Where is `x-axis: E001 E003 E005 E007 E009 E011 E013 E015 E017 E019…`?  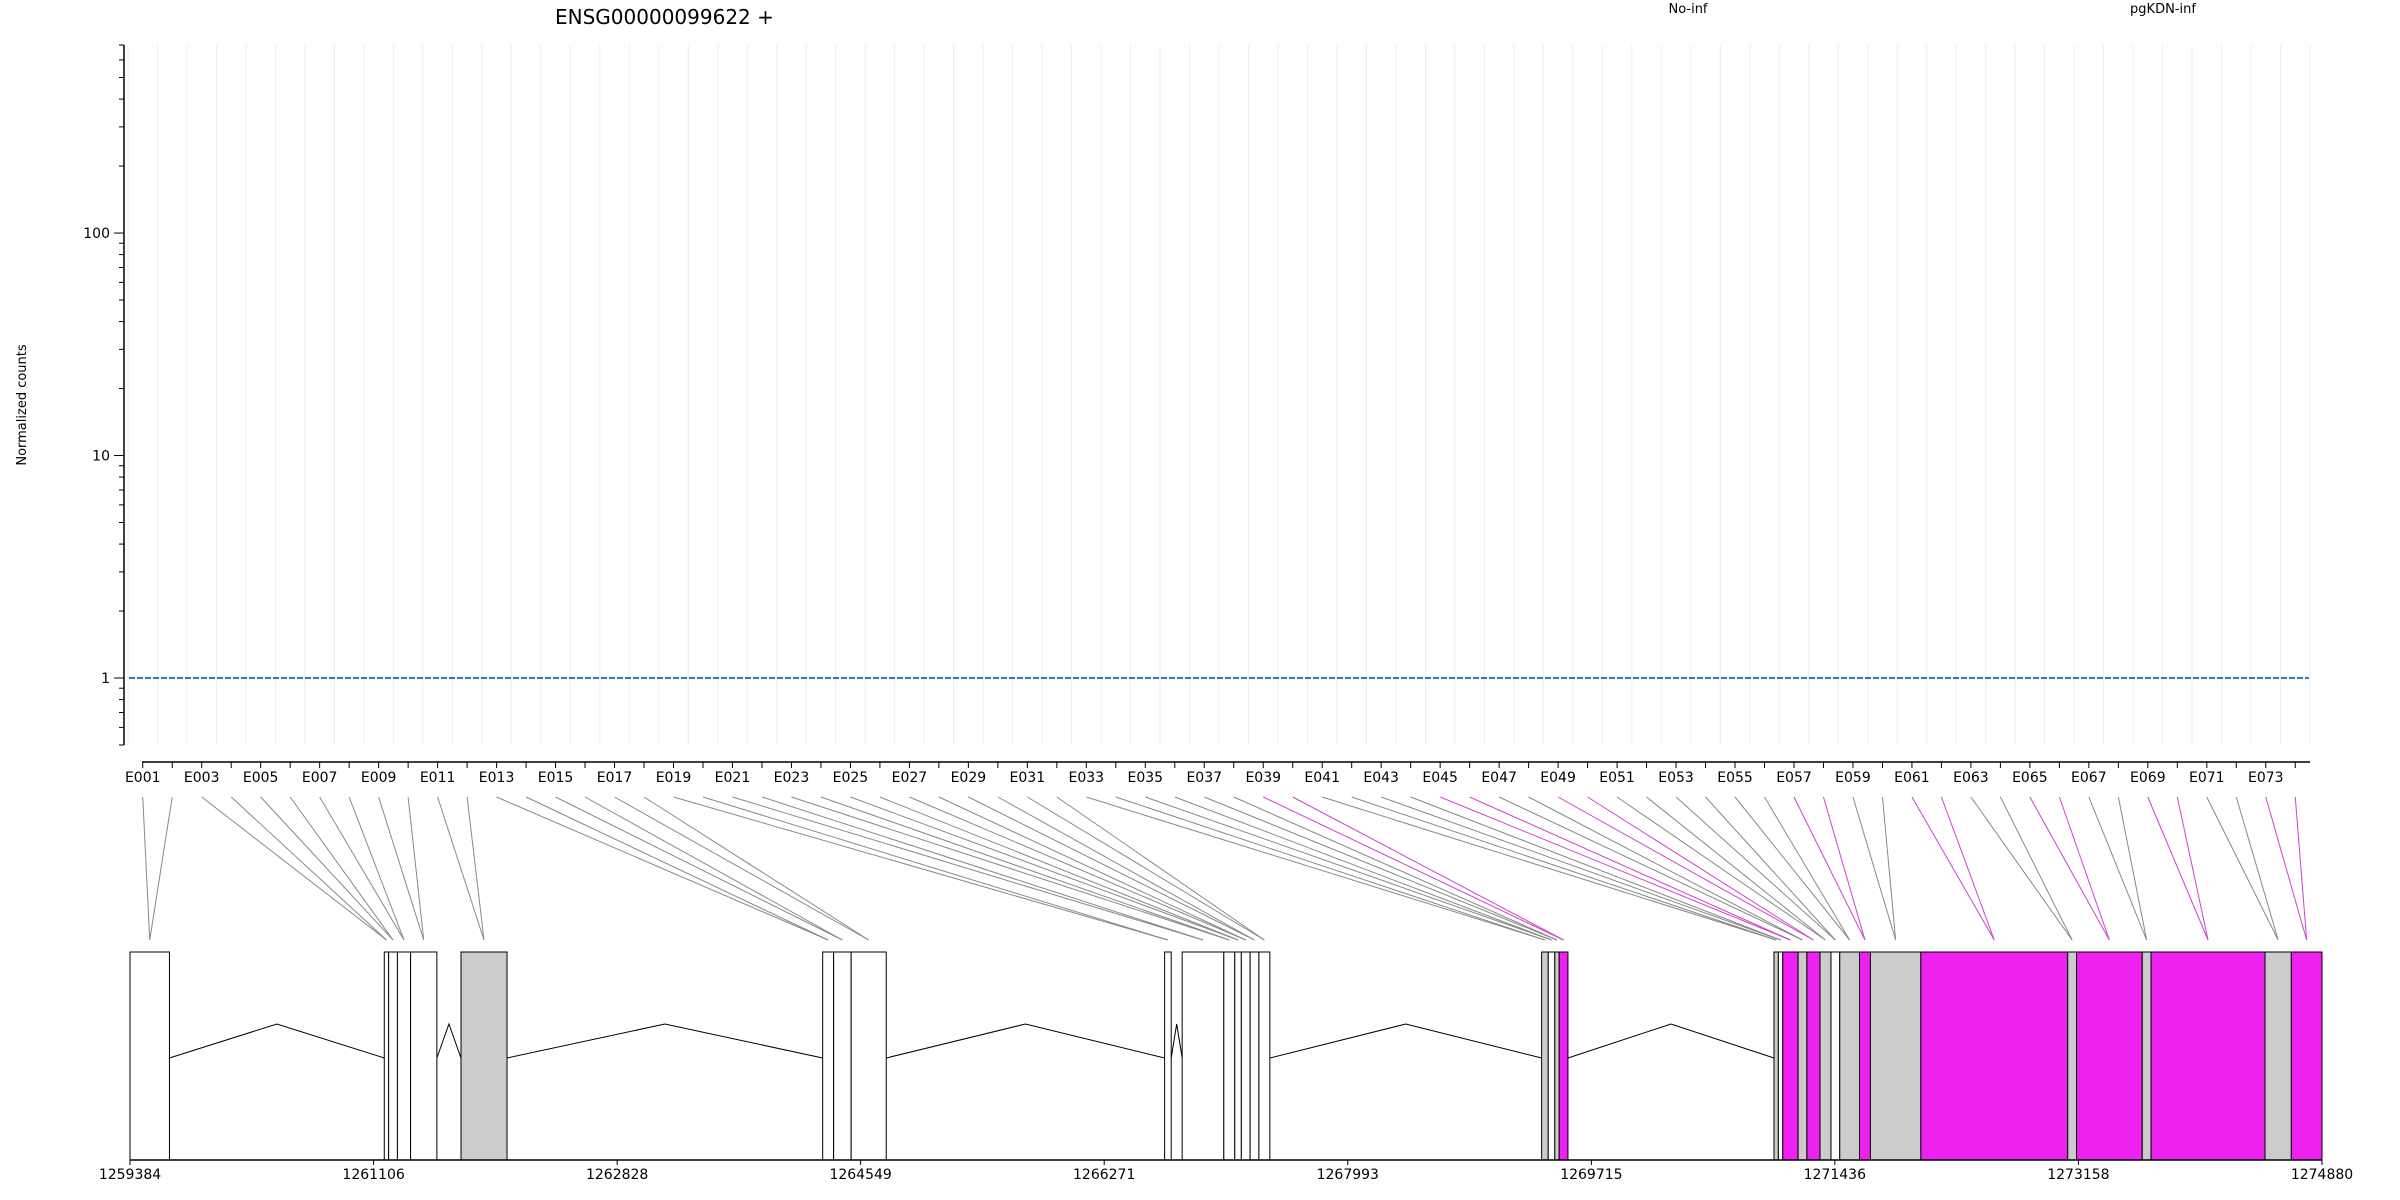
x-axis: E001 E003 E005 E007 E009 E011 E013 E015 E017 E019… is located at coordinates (1217, 773).